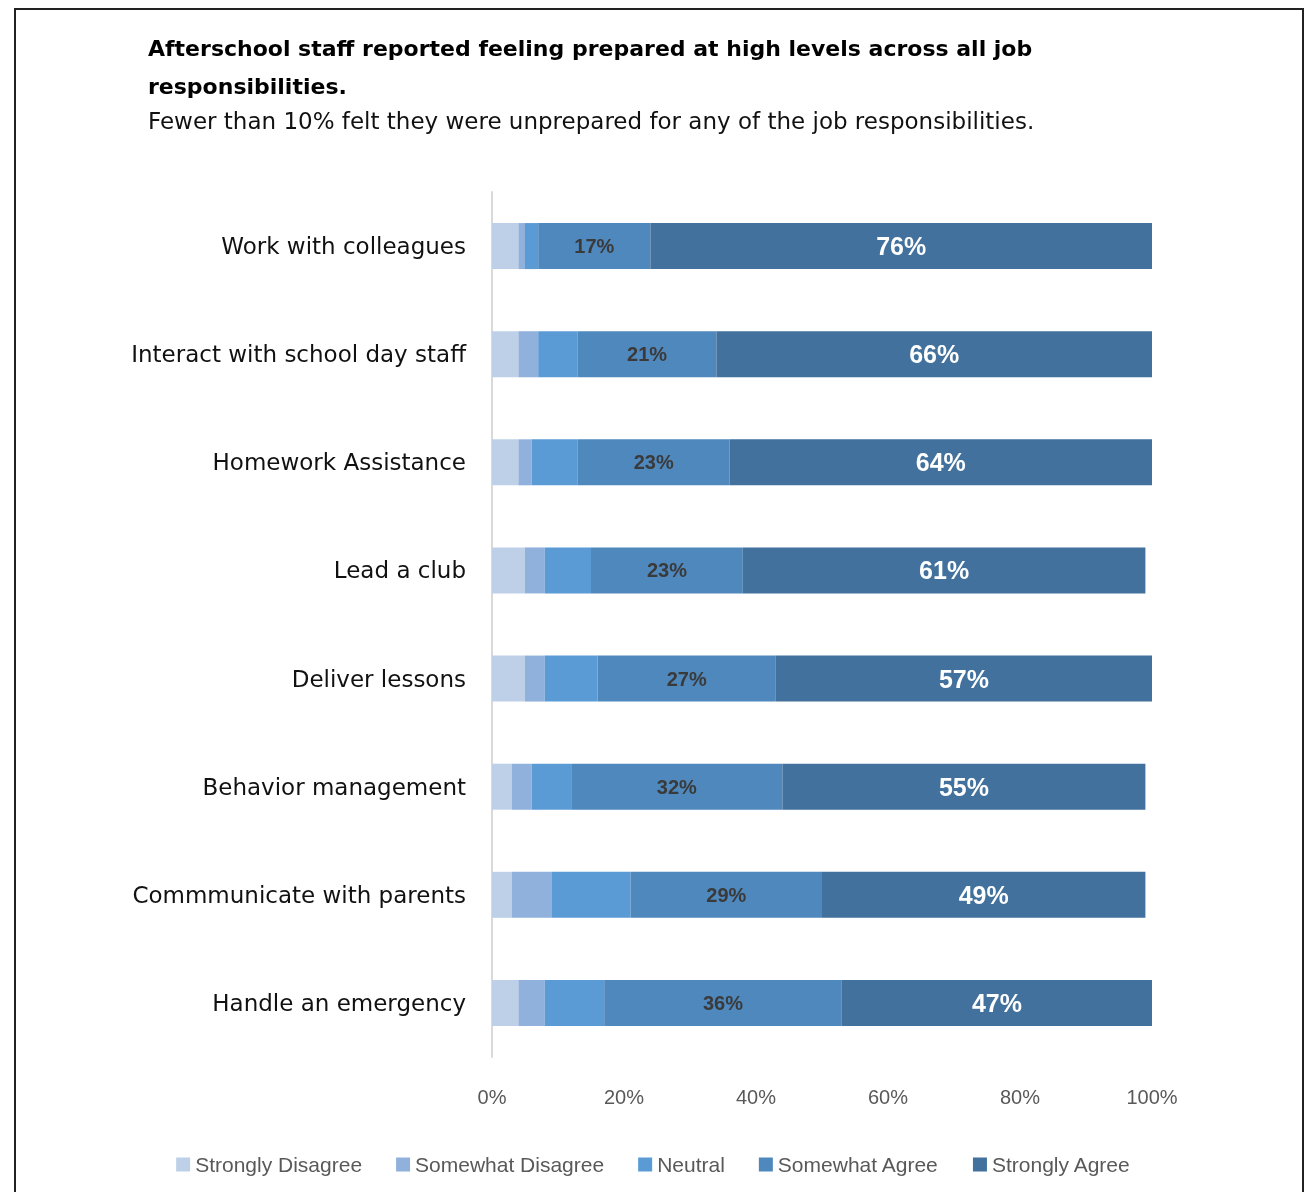 This screenshot has width=1307, height=1192. Describe the element at coordinates (1060, 1164) in the screenshot. I see `legend-label: Strongly Agree` at that location.